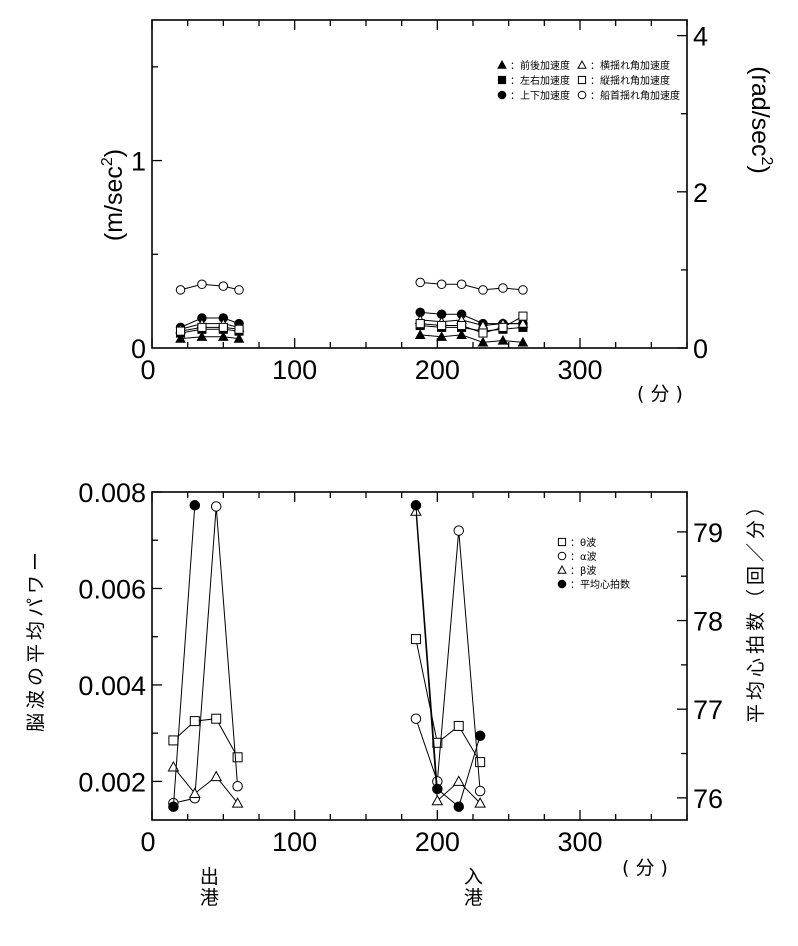  I want to click on legend-label: ：平均心拍数, so click(600, 584).